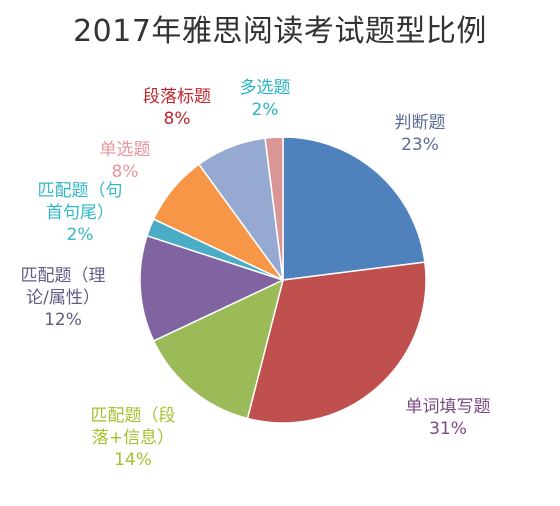 The height and width of the screenshot is (506, 560). I want to click on data-label-line: 匹配题（段, so click(133, 416).